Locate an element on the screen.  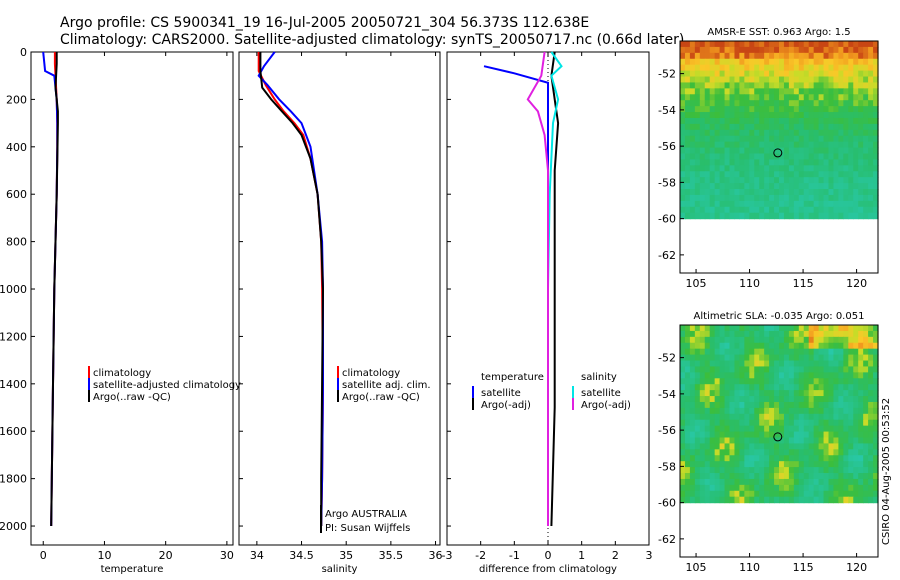
difference-series-3-line is located at coordinates (537, 288).